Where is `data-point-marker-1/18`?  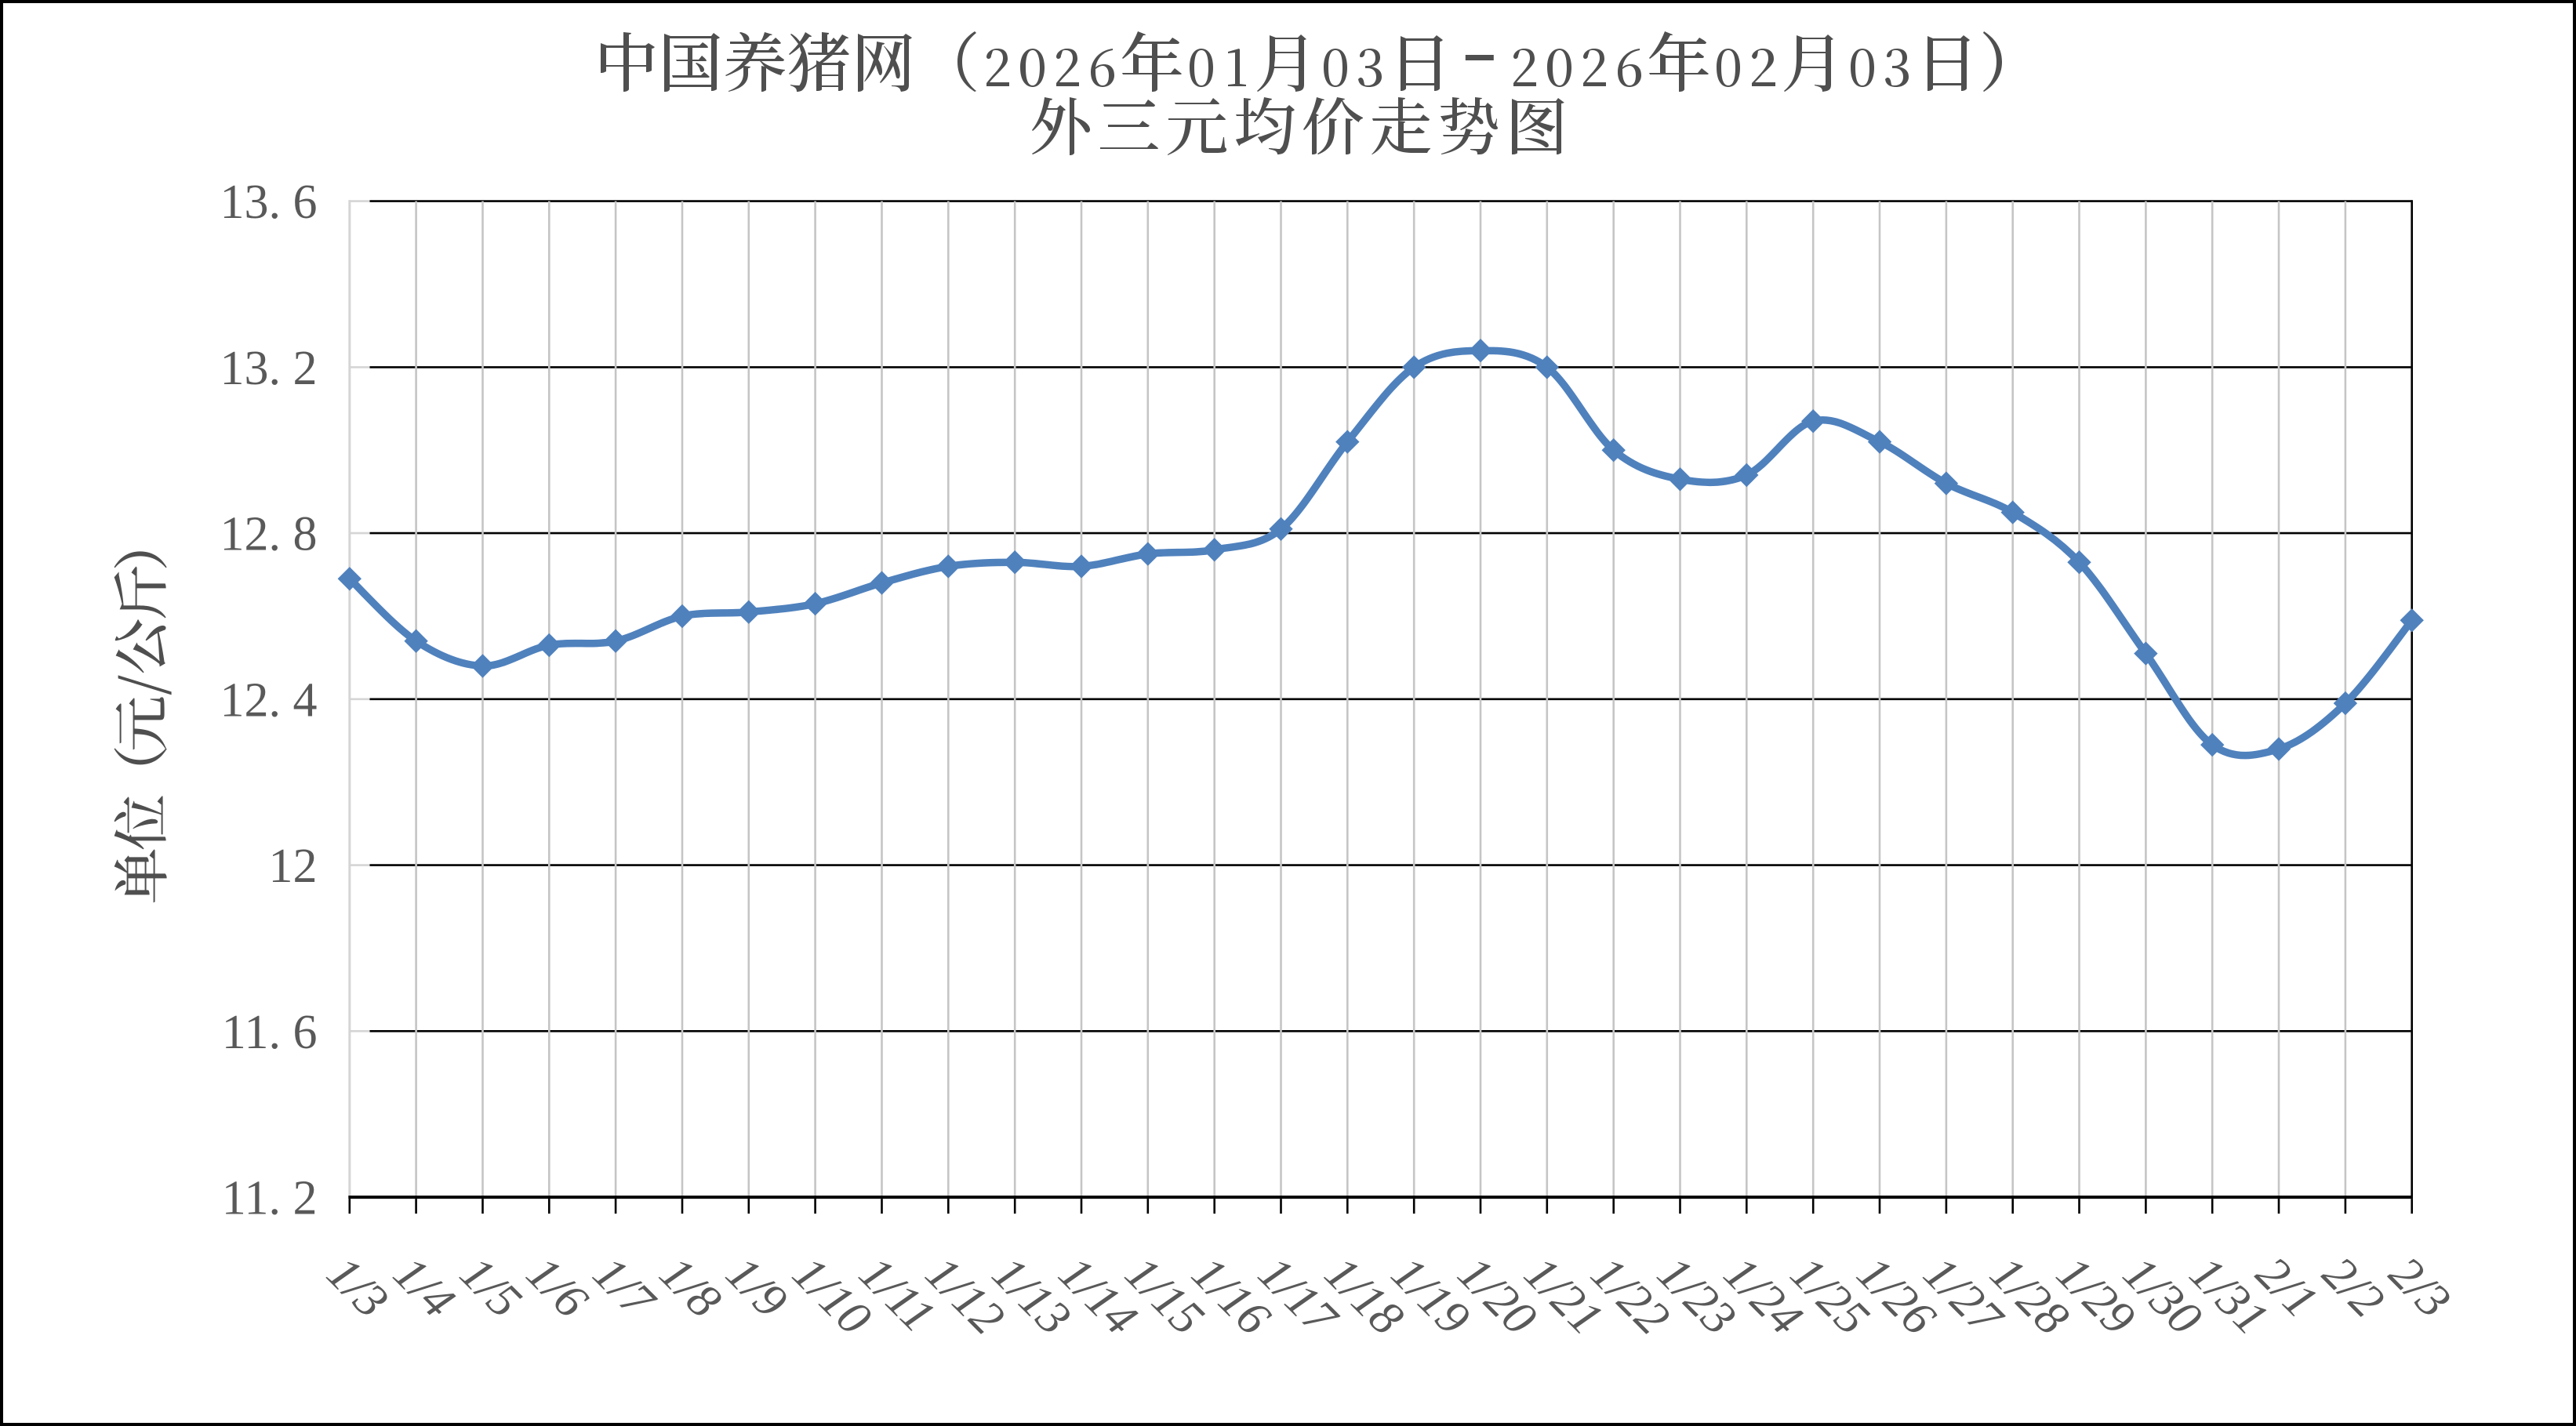 data-point-marker-1/18 is located at coordinates (1347, 442).